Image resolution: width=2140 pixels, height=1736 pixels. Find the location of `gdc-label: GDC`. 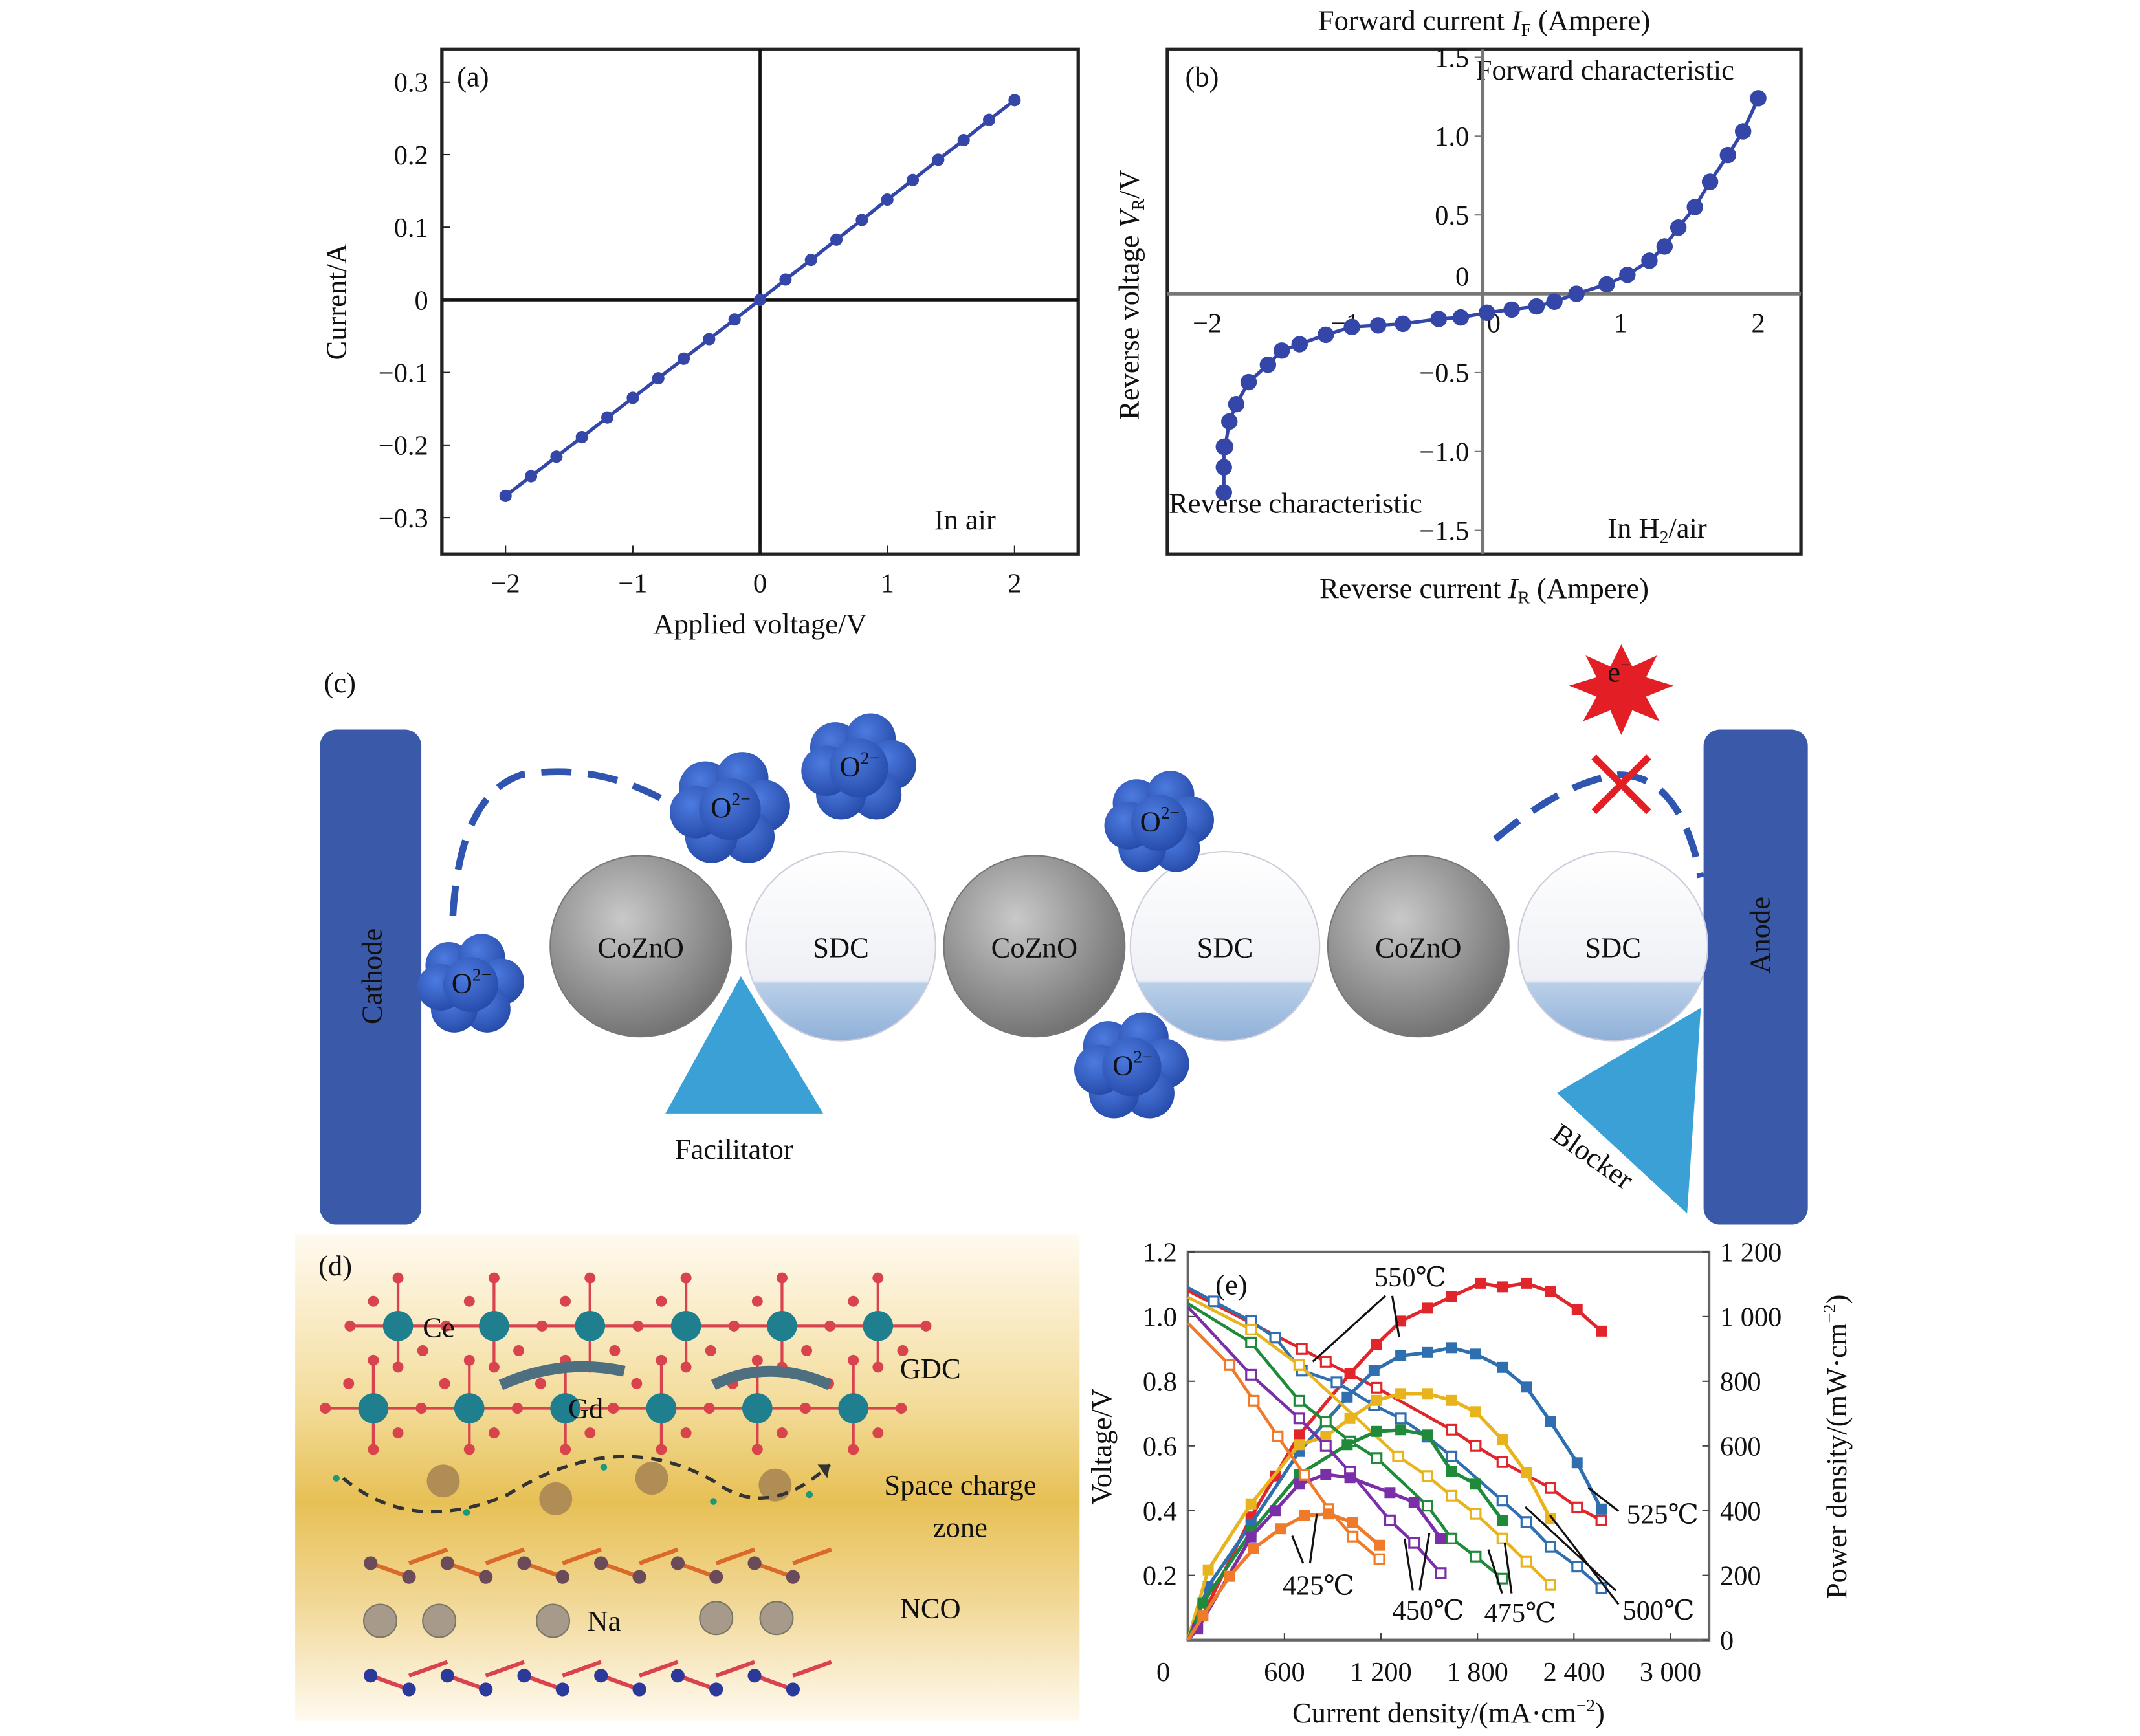

gdc-label: GDC is located at coordinates (930, 1368).